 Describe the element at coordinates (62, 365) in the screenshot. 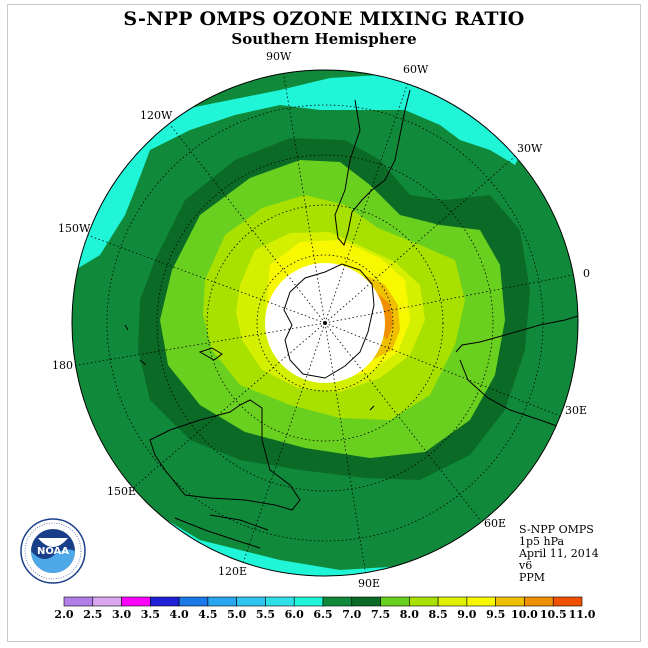

I see `lon-label-180: 180` at that location.